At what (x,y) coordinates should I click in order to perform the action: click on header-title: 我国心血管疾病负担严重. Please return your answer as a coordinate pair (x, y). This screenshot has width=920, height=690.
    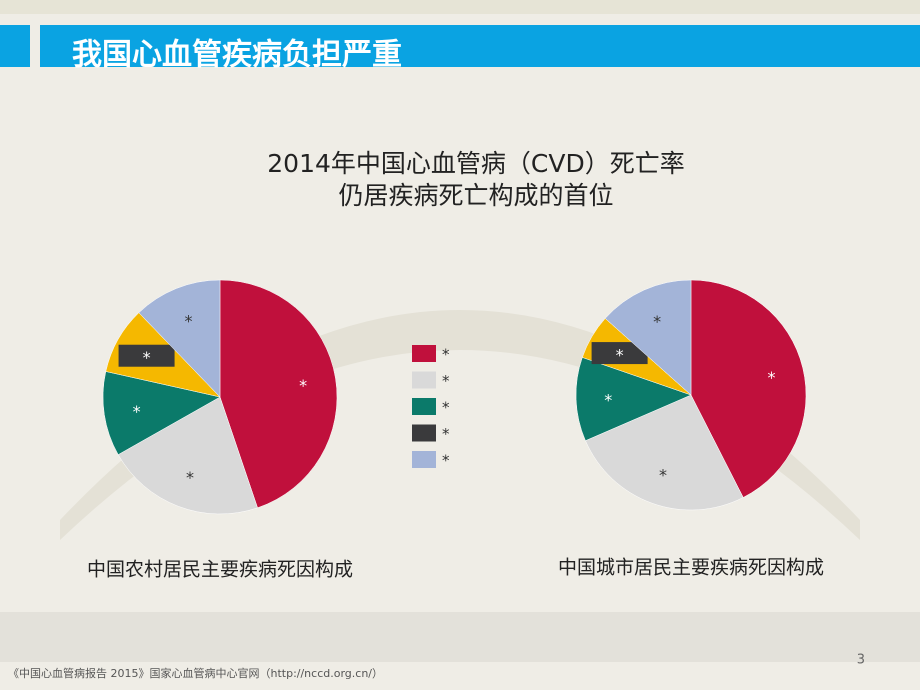
    Looking at the image, I should click on (237, 55).